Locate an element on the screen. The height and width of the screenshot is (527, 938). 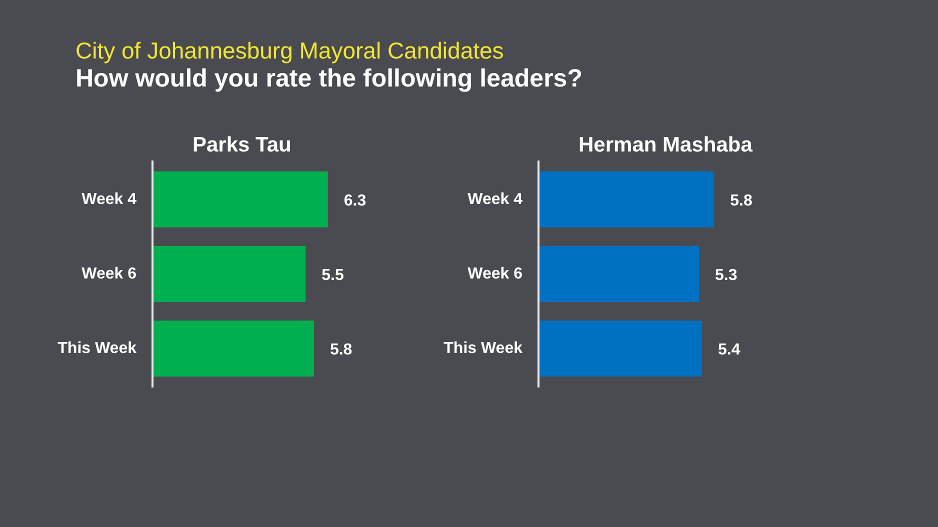
data-label: 6.3 is located at coordinates (355, 201).